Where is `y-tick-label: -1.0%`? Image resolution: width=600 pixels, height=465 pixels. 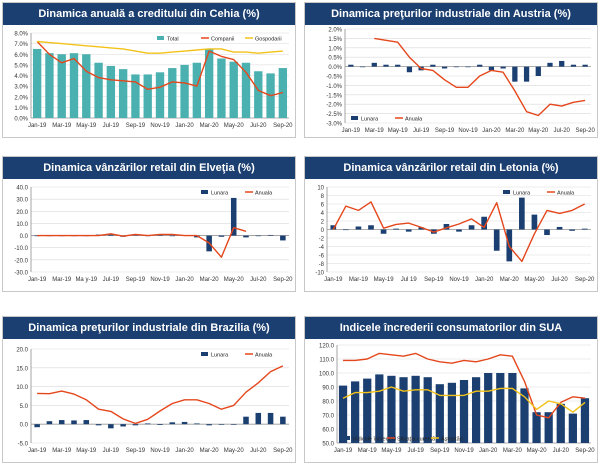 y-tick-label: -1.0% is located at coordinates (334, 87).